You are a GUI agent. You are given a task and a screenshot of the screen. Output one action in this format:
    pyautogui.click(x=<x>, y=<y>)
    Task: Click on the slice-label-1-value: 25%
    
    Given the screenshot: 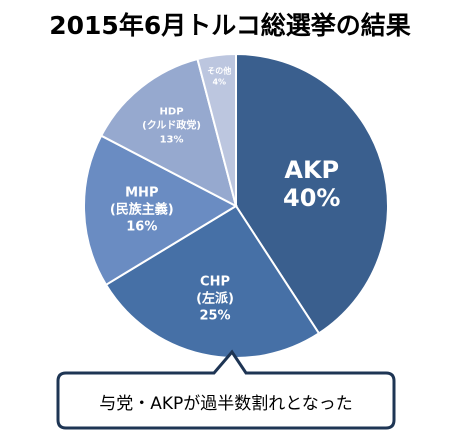 What is the action you would take?
    pyautogui.click(x=214, y=315)
    